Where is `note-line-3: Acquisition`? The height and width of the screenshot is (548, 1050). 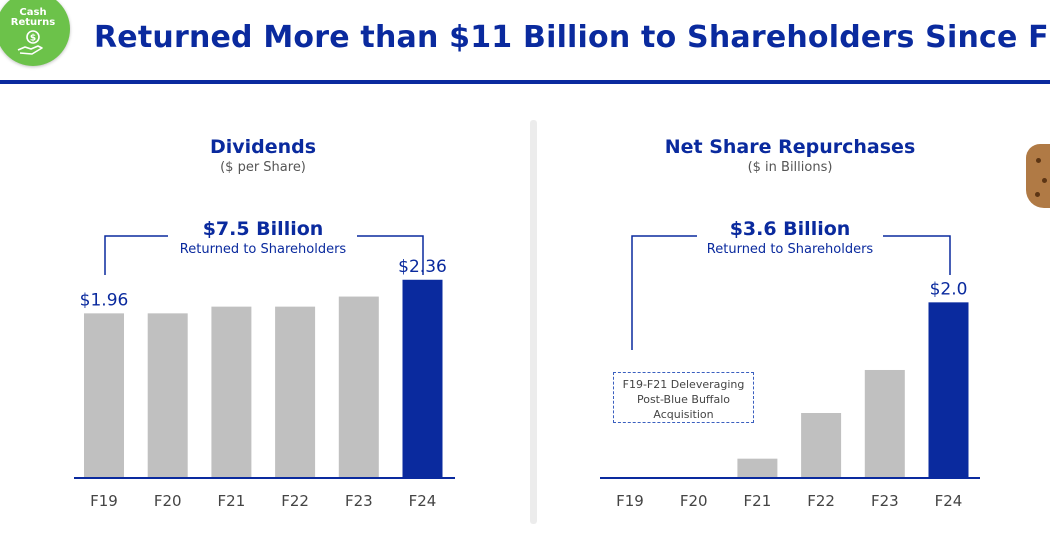 note-line-3: Acquisition is located at coordinates (683, 414).